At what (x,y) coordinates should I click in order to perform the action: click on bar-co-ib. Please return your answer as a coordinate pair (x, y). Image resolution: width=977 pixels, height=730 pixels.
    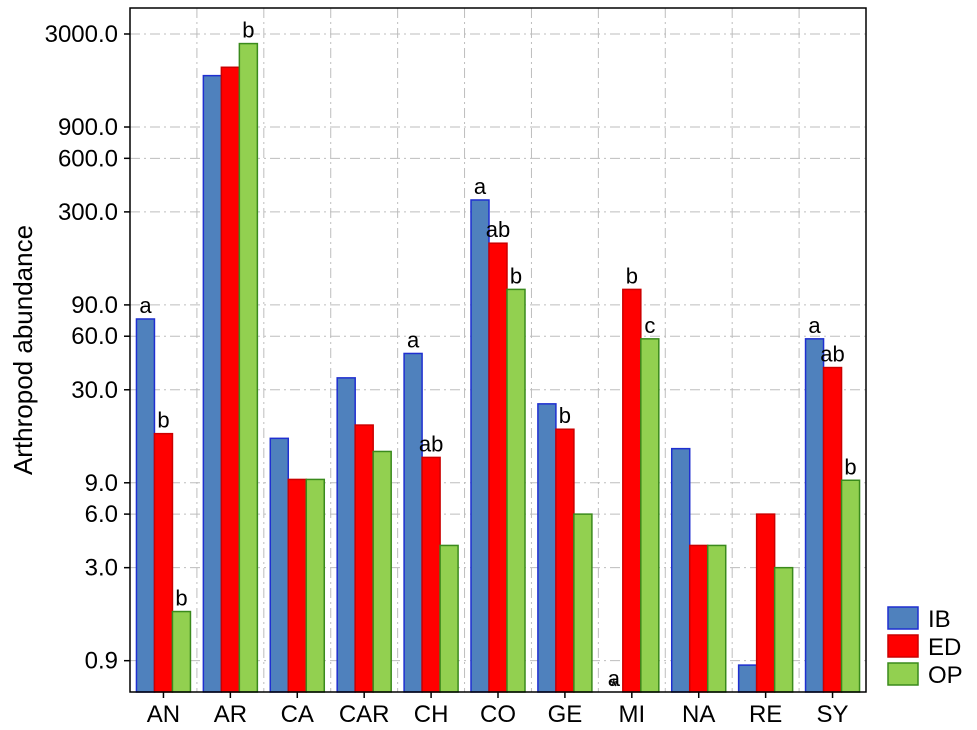
    Looking at the image, I should click on (480, 446).